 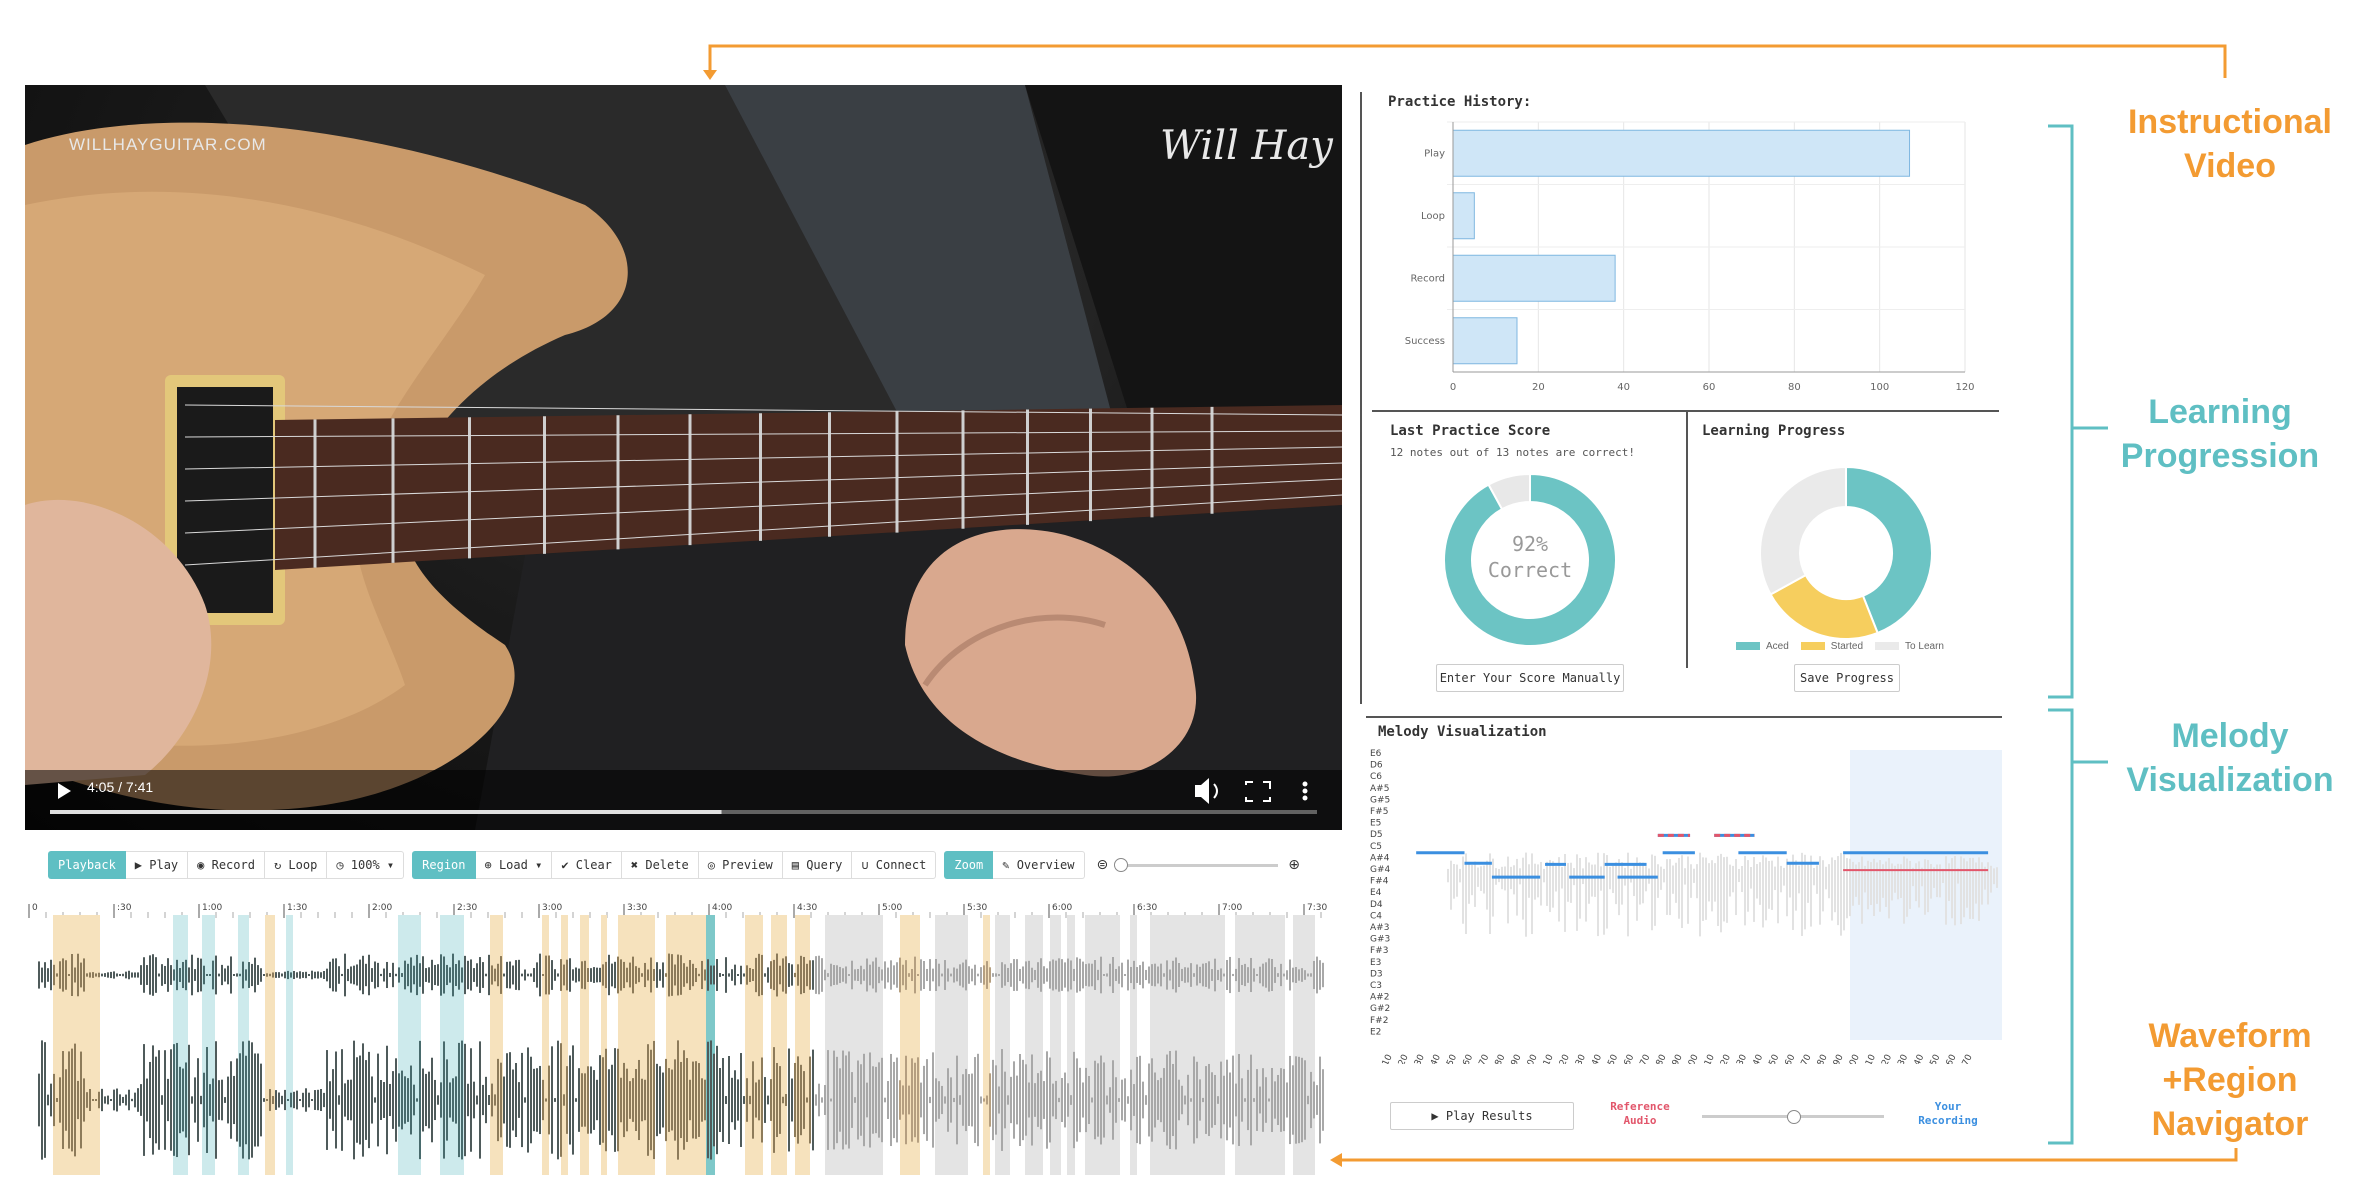 What do you see at coordinates (1427, 278) in the screenshot?
I see `category-label: Record` at bounding box center [1427, 278].